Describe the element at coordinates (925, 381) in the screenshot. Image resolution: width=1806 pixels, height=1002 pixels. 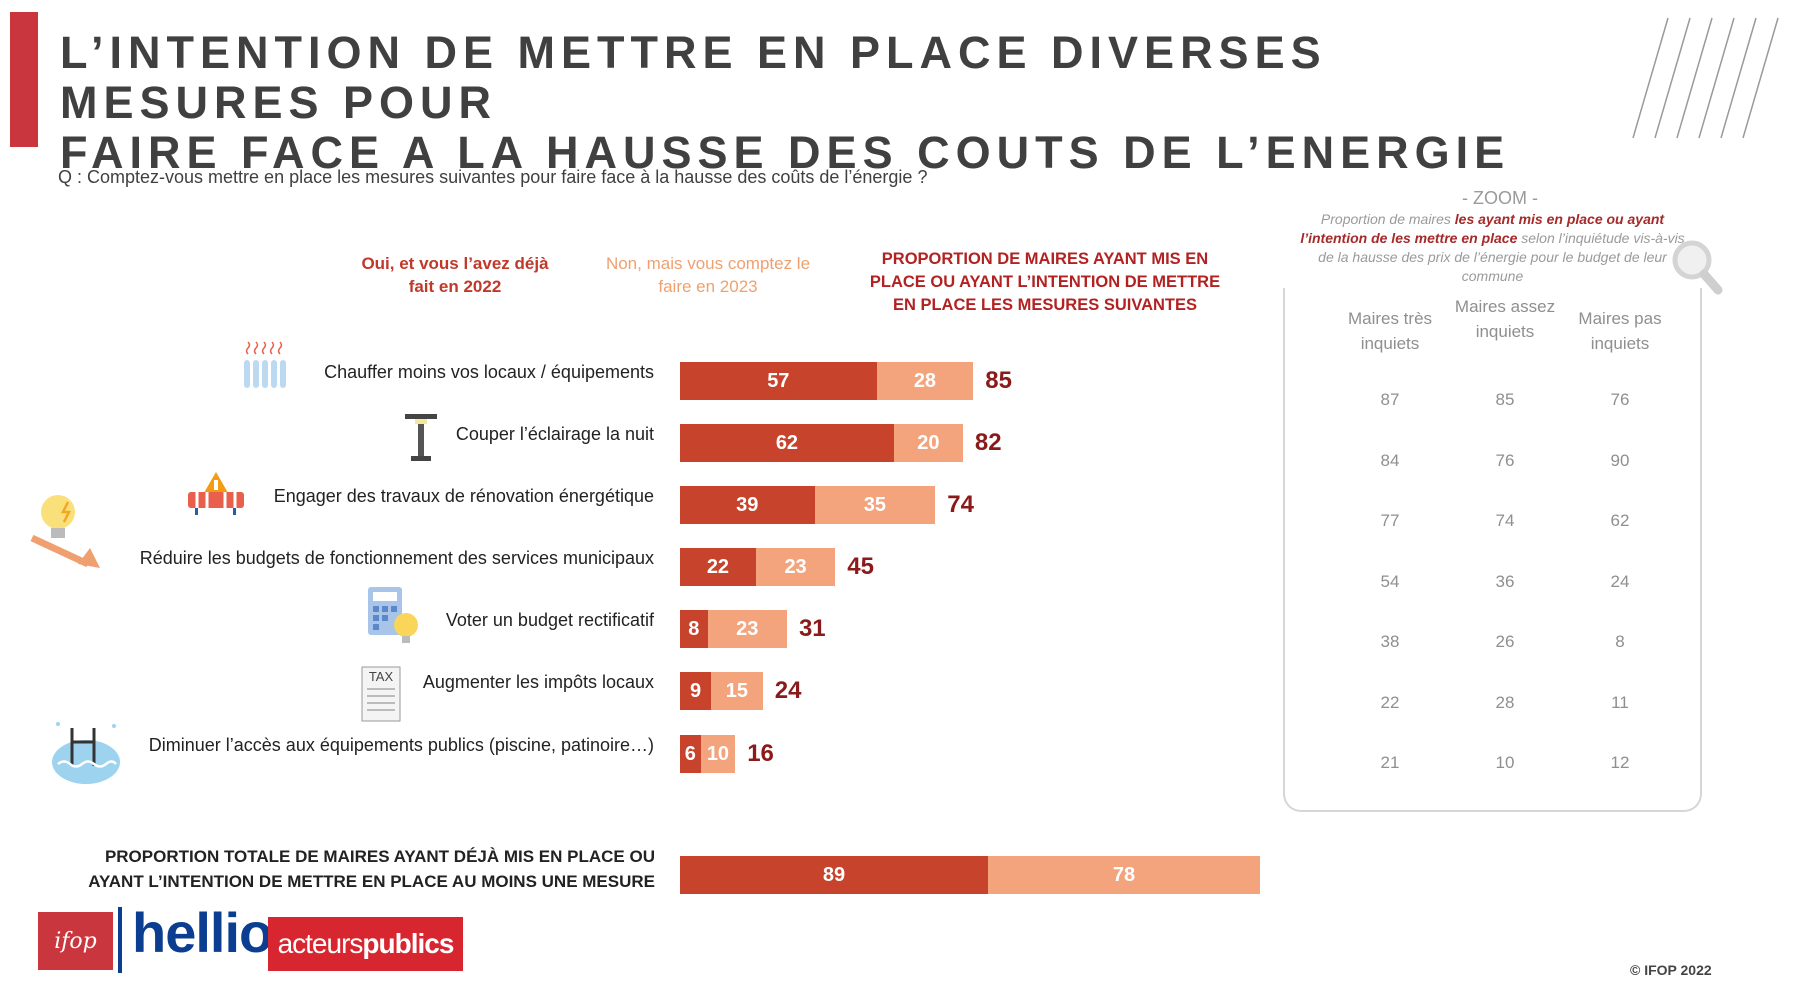
I see `bar-no: 28` at that location.